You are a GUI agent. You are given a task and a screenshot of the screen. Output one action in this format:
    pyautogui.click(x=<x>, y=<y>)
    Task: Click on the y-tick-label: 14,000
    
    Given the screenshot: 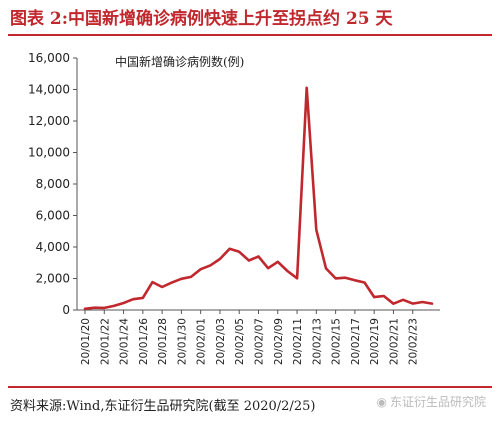 What is the action you would take?
    pyautogui.click(x=49, y=90)
    